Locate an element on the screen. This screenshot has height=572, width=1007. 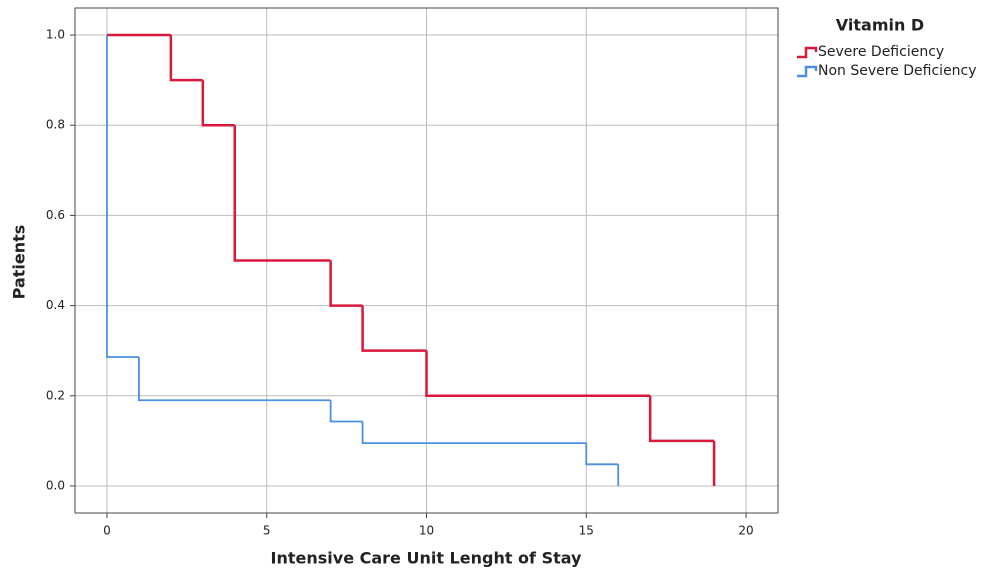
x-tick-label: 10 is located at coordinates (426, 531).